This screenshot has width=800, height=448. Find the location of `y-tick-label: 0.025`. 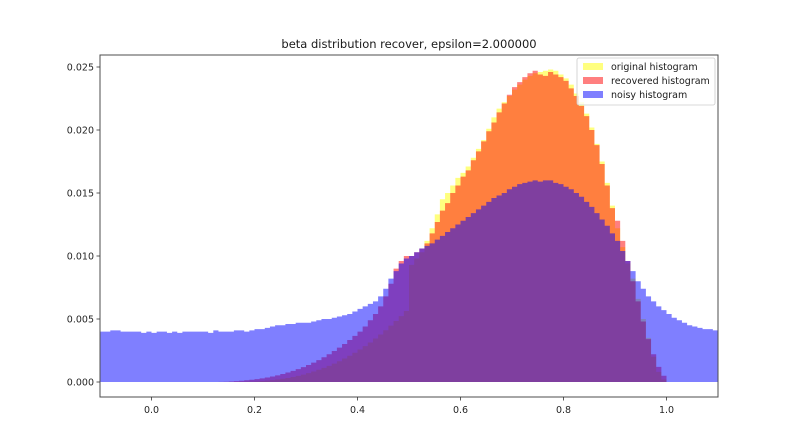

y-tick-label: 0.025 is located at coordinates (80, 68).